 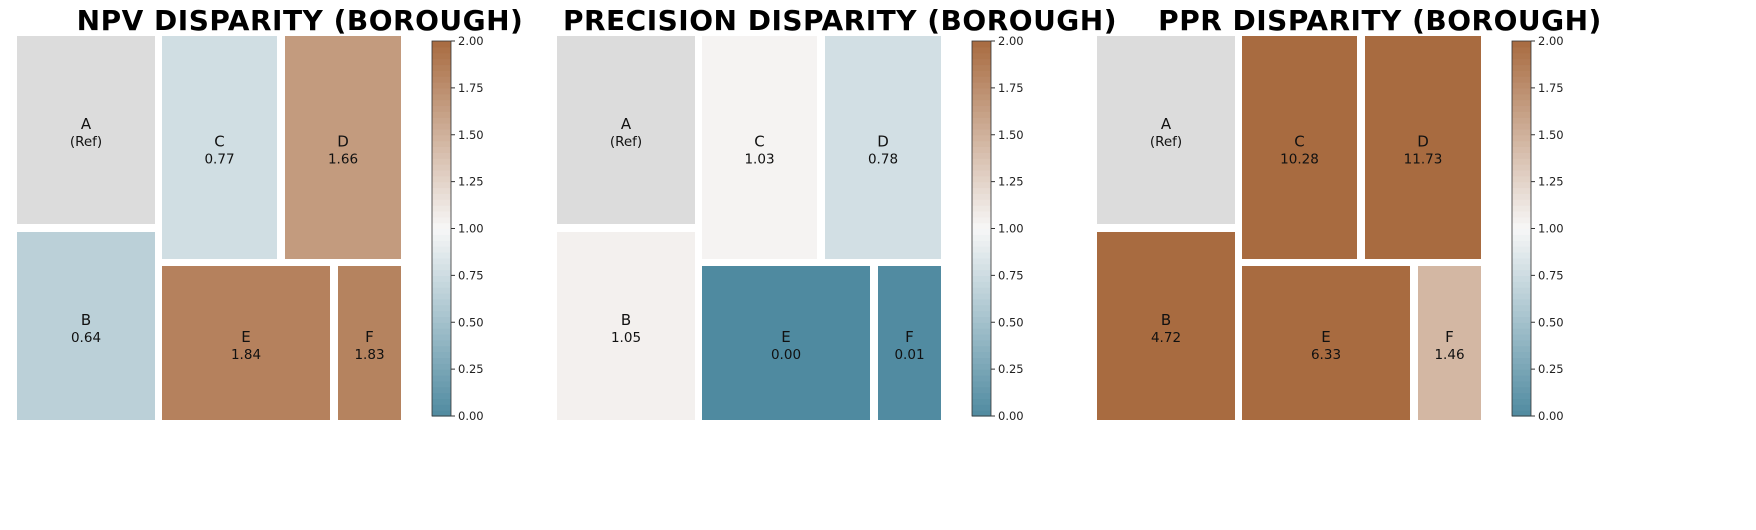 I want to click on cell-label: F, so click(x=369, y=337).